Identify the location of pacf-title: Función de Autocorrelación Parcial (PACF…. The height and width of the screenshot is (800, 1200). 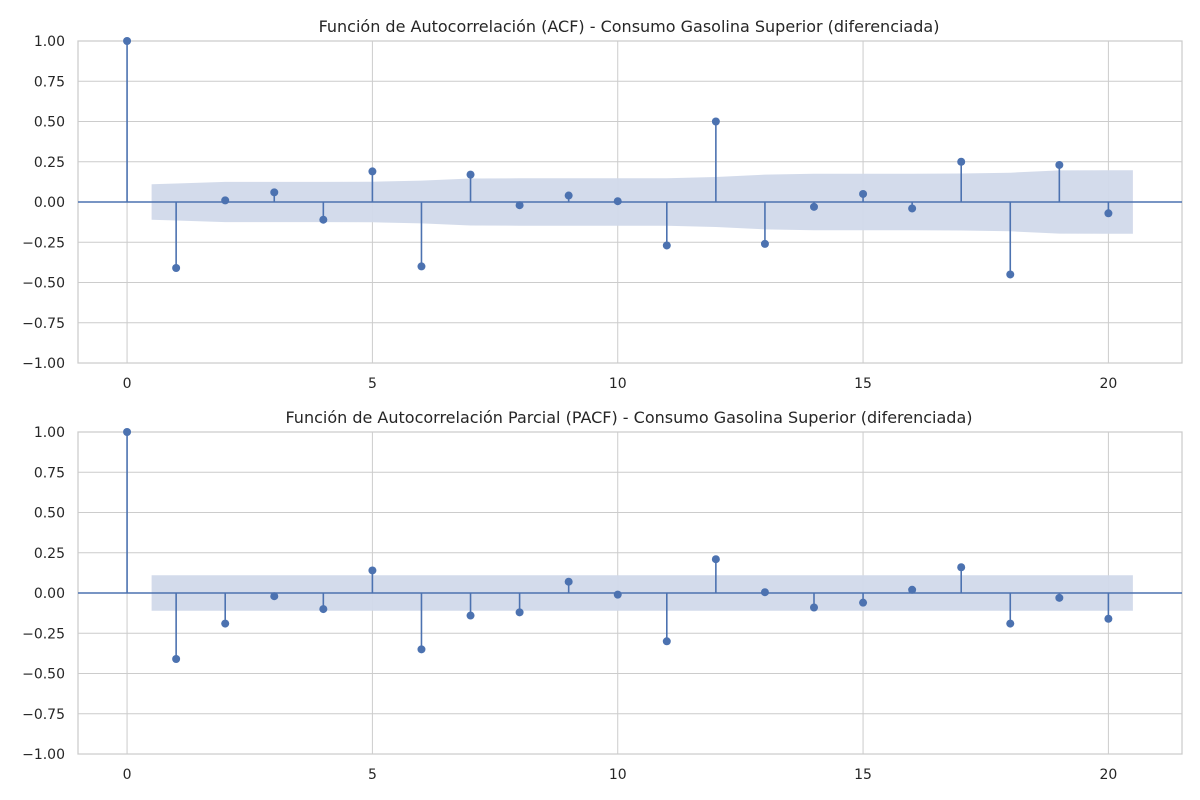
(628, 417).